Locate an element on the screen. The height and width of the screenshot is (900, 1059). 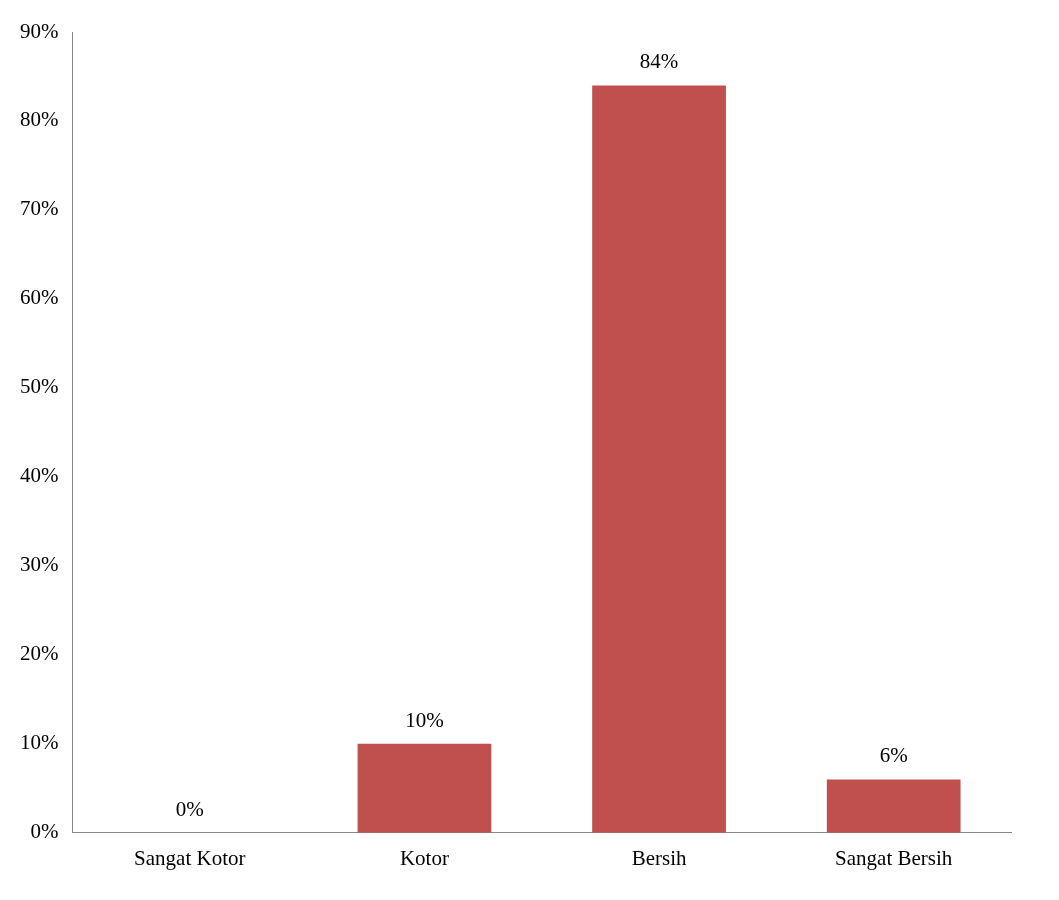
y-tick-label: 20% is located at coordinates (39, 653).